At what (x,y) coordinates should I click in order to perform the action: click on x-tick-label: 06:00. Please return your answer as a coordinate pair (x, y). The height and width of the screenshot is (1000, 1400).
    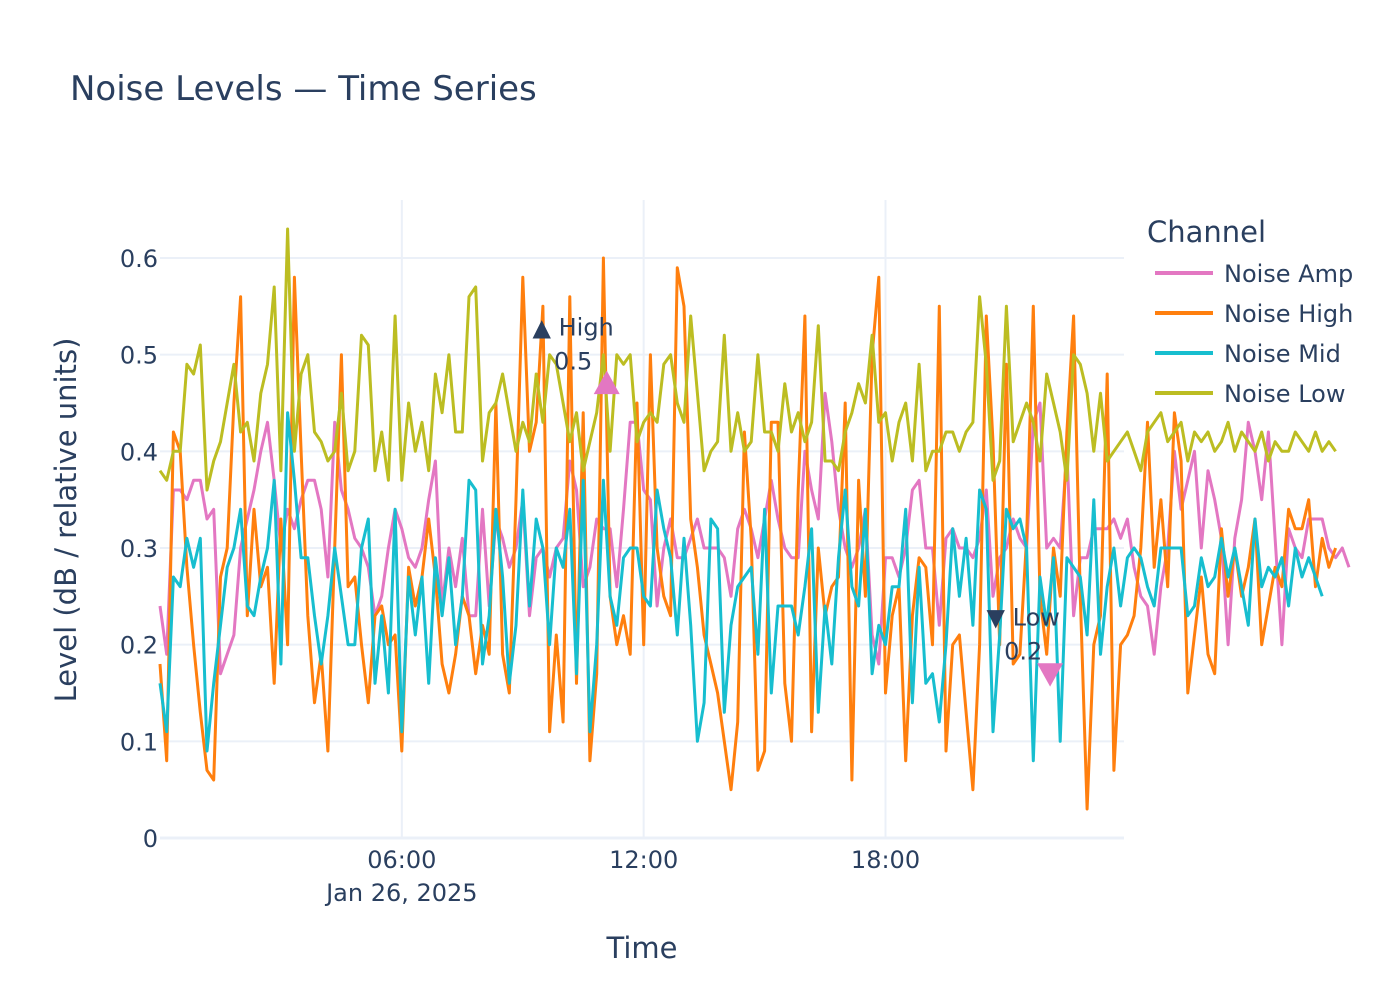
    Looking at the image, I should click on (401, 860).